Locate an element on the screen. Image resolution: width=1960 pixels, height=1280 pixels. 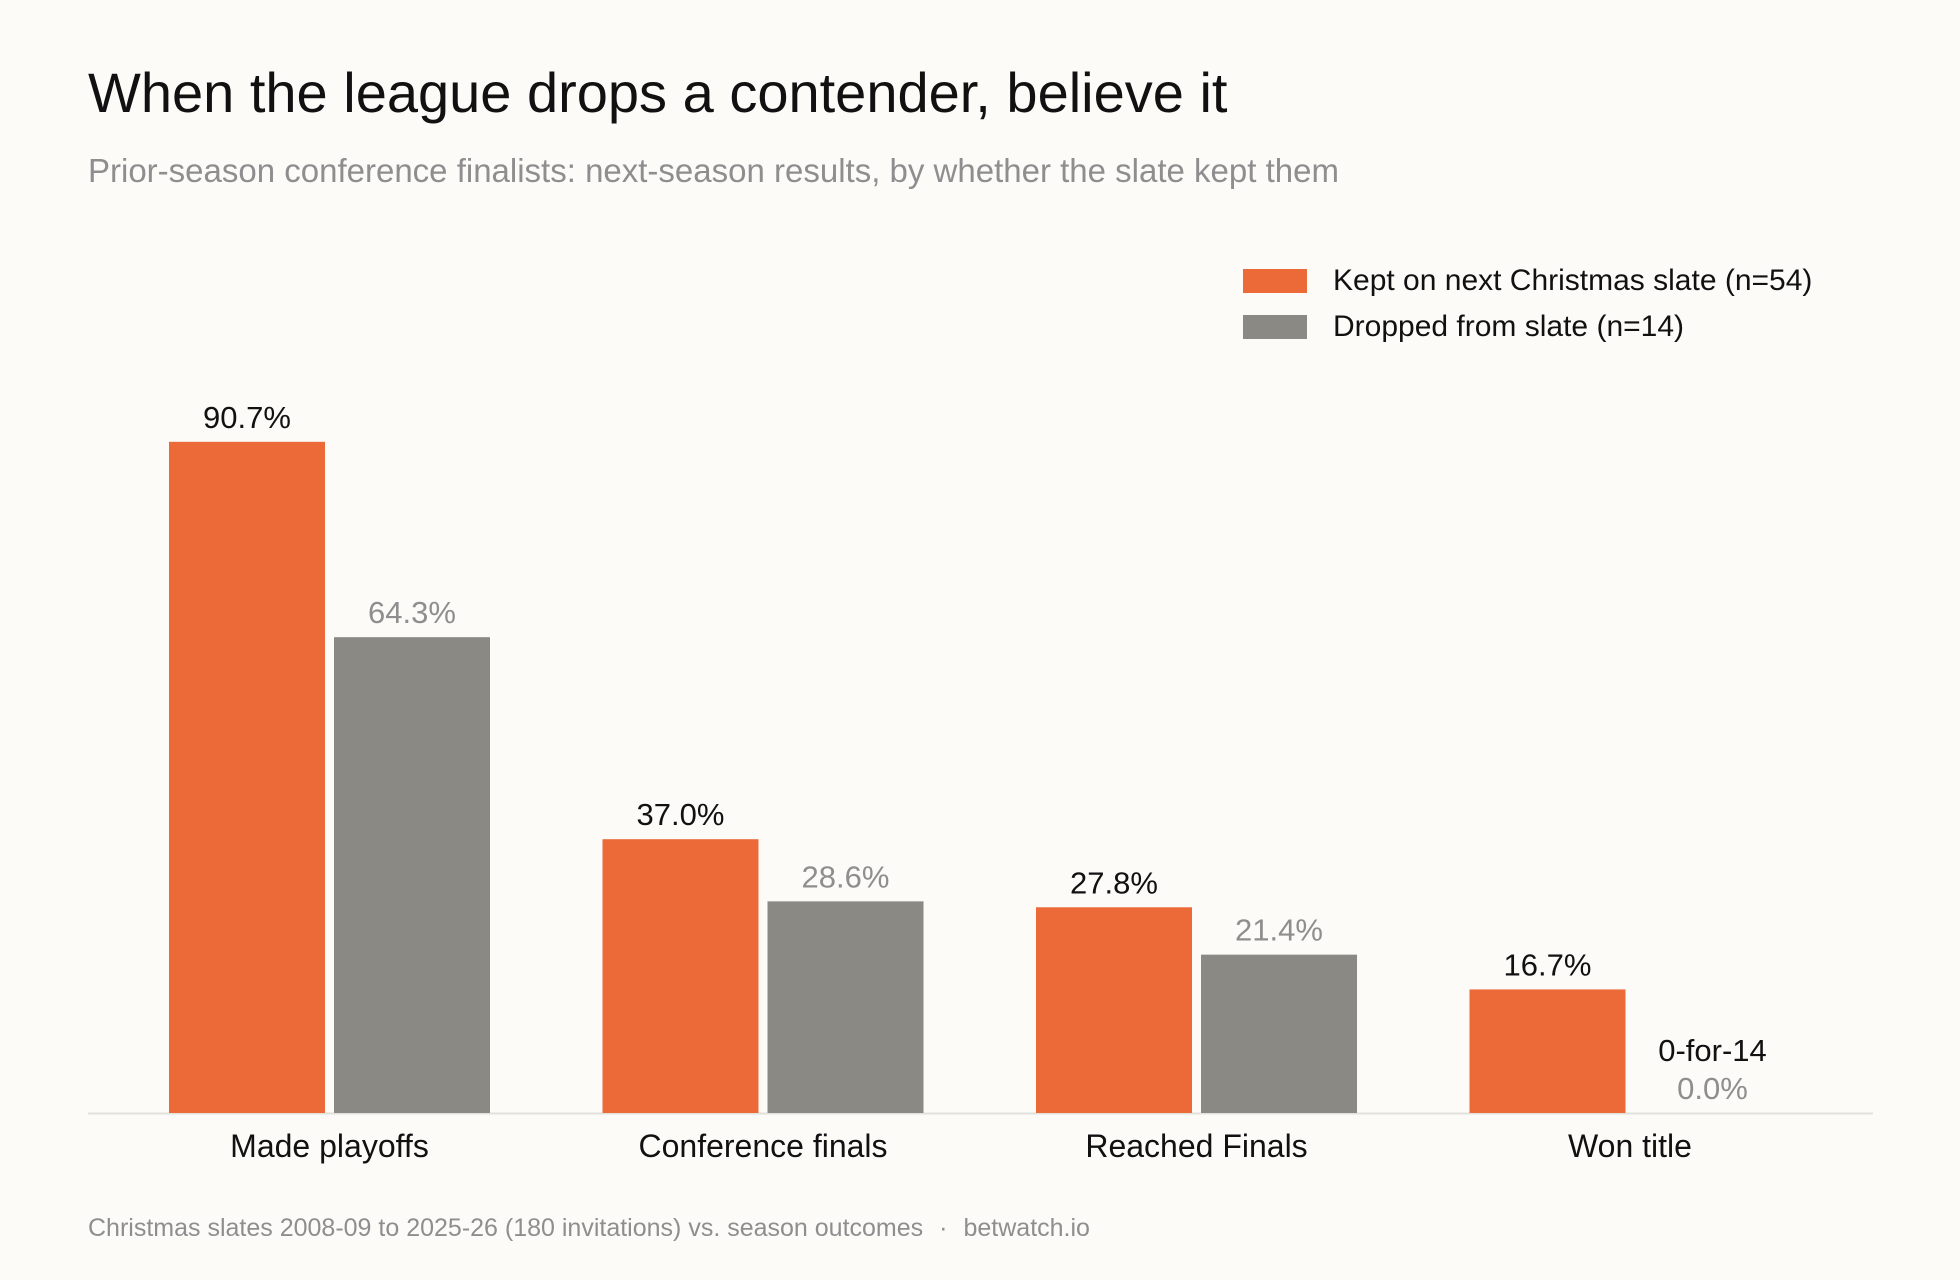
legend-swatch-kept is located at coordinates (1275, 281).